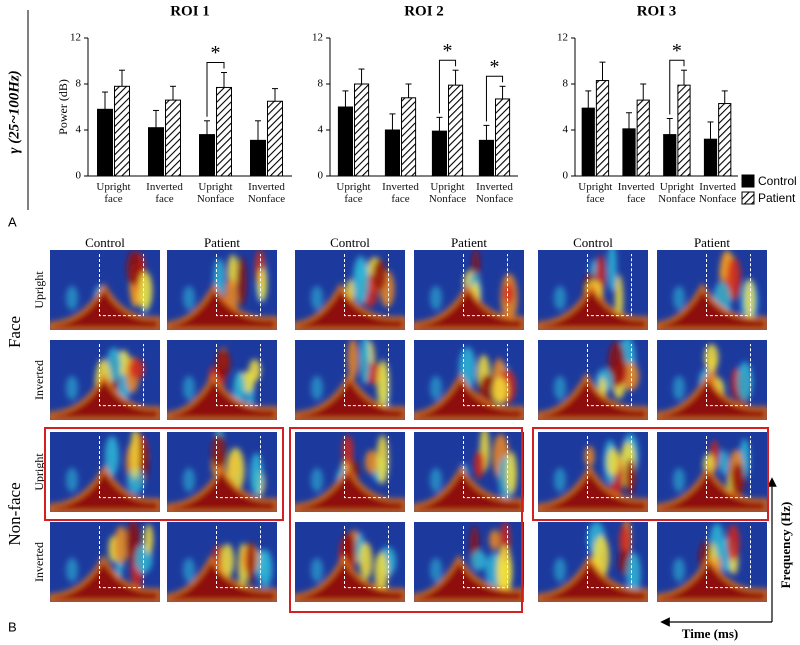 The image size is (800, 645). What do you see at coordinates (717, 193) in the screenshot?
I see `x-tick-label: Inverted Nonface` at bounding box center [717, 193].